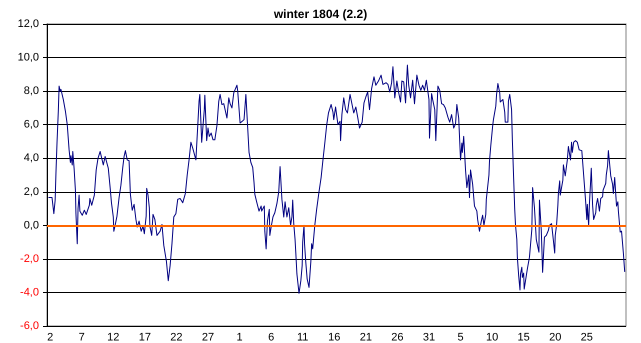 This screenshot has height=343, width=641. Describe the element at coordinates (271, 337) in the screenshot. I see `x-tick-label: 6` at that location.